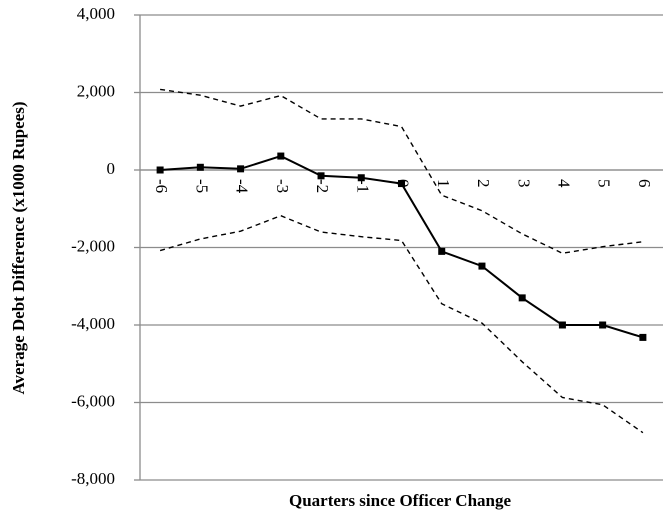  I want to click on x-tick-label: 5, so click(604, 183).